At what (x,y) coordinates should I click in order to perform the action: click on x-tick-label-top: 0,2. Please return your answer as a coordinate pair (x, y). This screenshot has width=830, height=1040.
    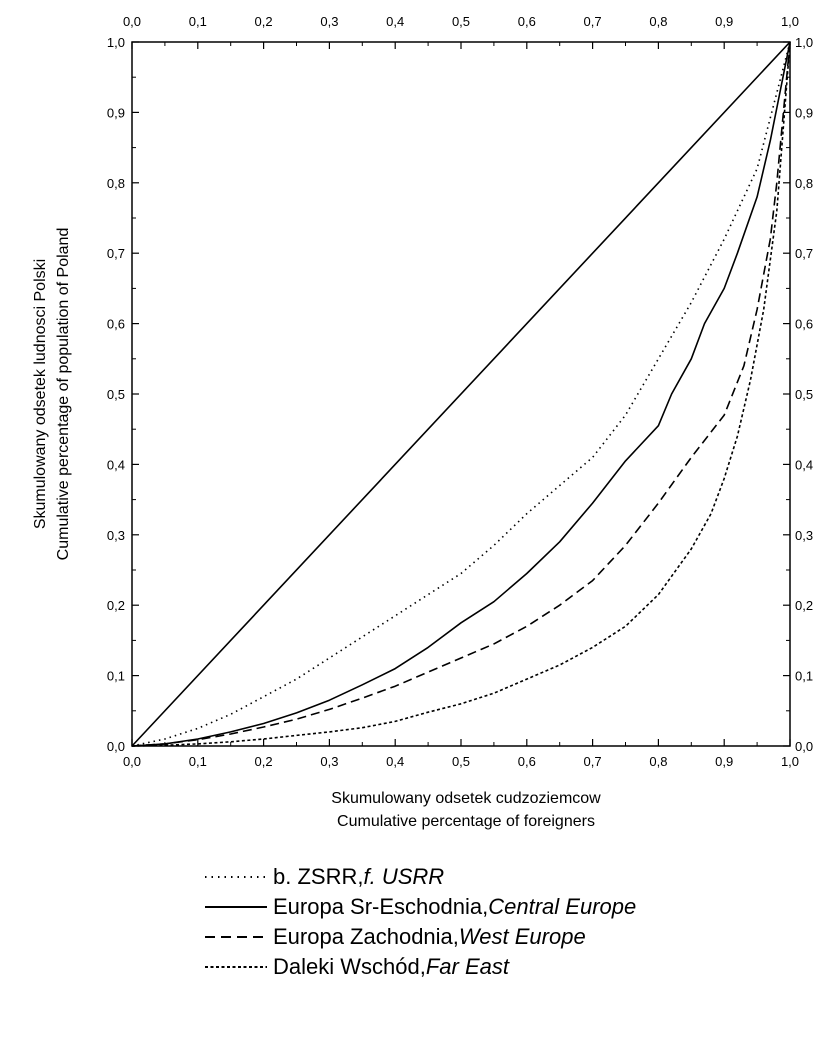
    Looking at the image, I should click on (264, 21).